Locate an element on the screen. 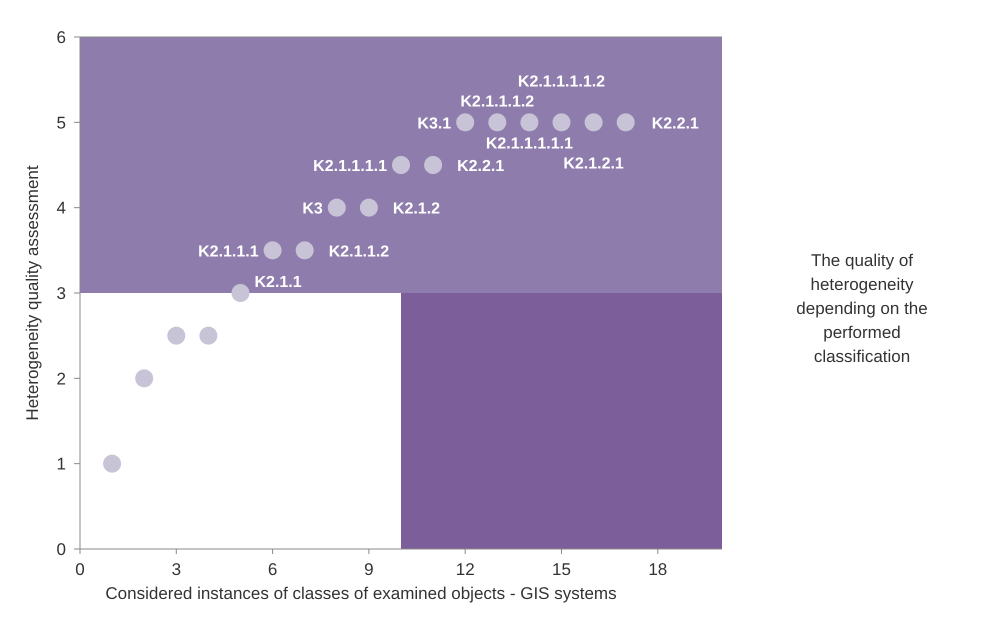 The height and width of the screenshot is (618, 1000). x-tick-label: 9 is located at coordinates (369, 569).